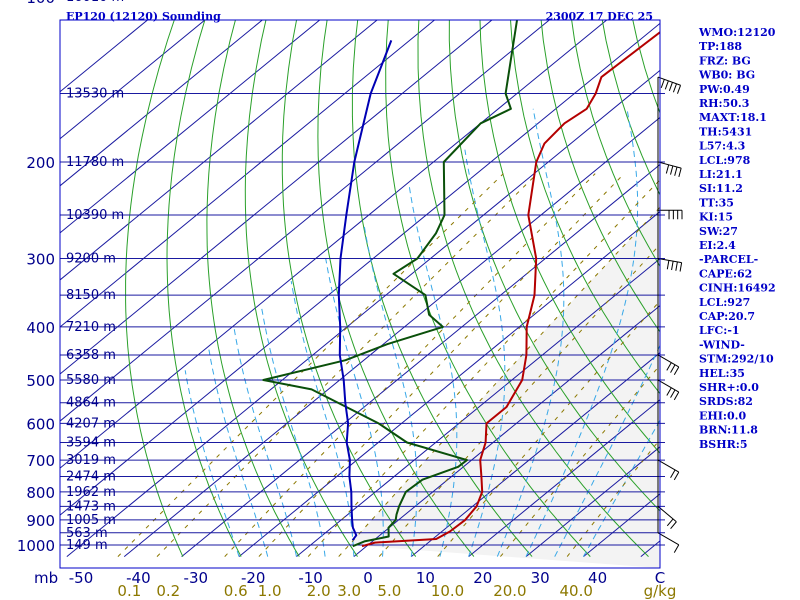 The width and height of the screenshot is (800, 600). What do you see at coordinates (196, 578) in the screenshot?
I see `temperature-tick-label: -30` at bounding box center [196, 578].